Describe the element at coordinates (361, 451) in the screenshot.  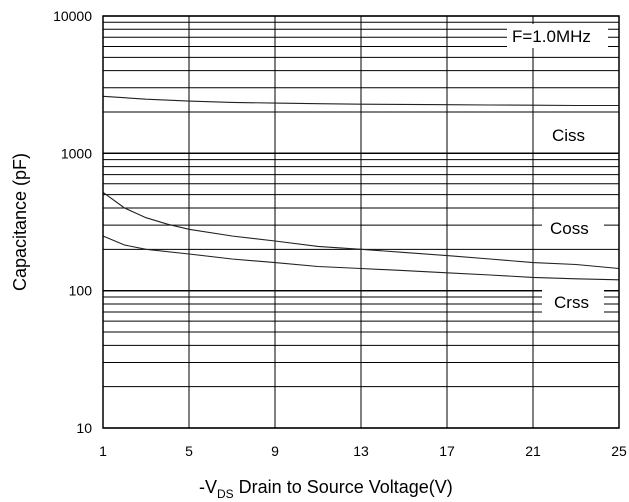
I see `x-tick-label-3: 13` at that location.